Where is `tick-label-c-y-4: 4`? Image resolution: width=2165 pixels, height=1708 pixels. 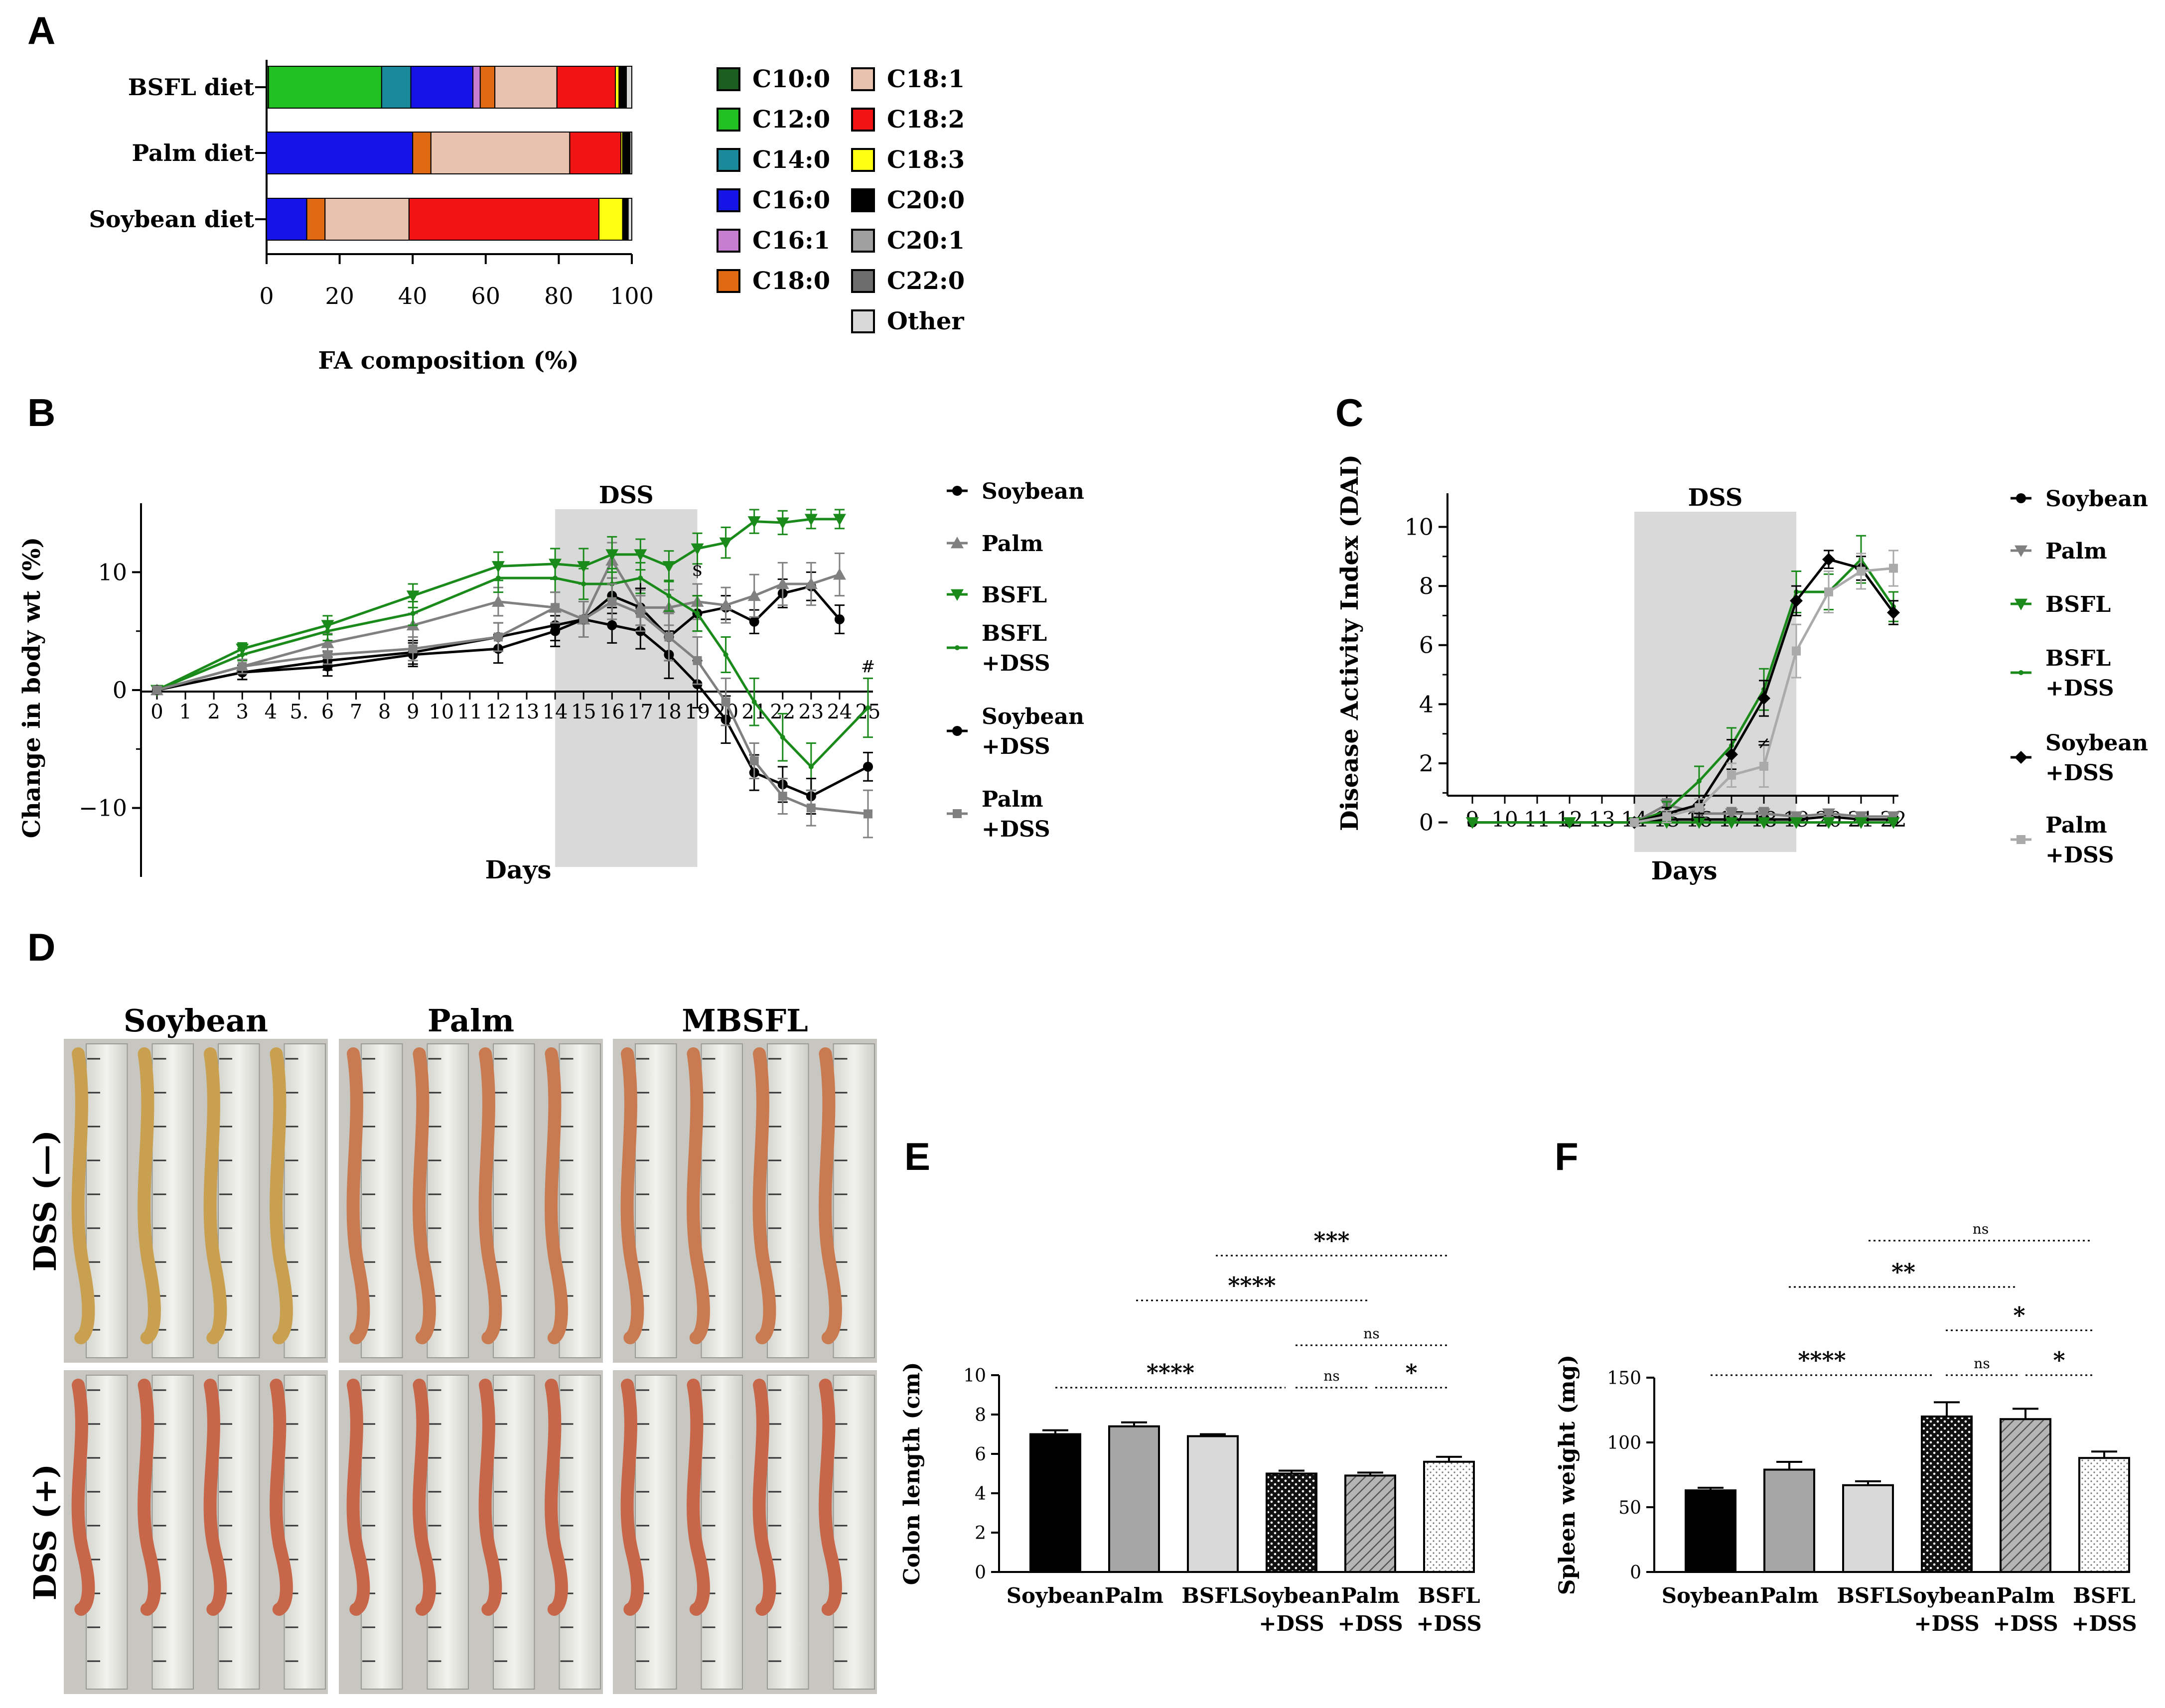
tick-label-c-y-4: 4 is located at coordinates (1427, 704).